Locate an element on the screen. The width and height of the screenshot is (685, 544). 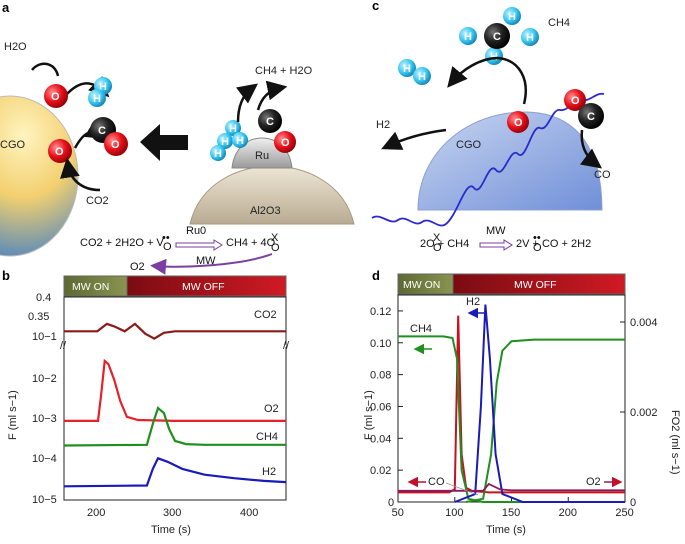
microwave-wave is located at coordinates (488, 159).